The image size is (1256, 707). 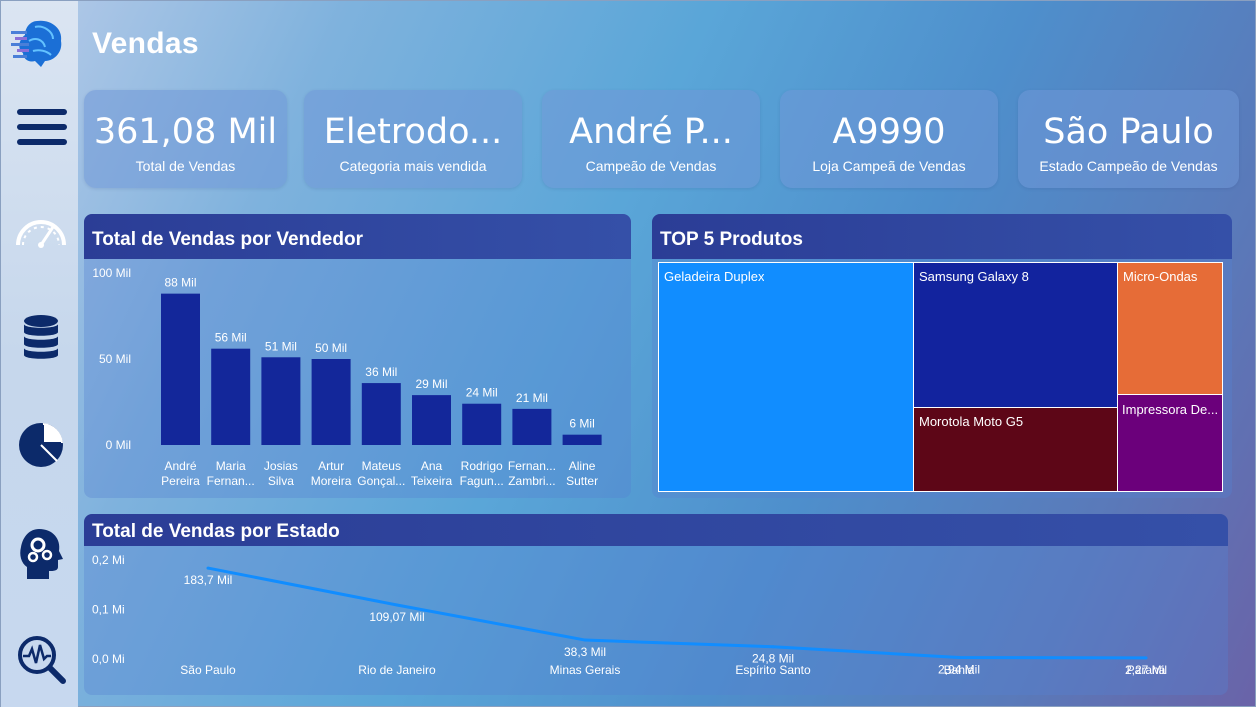 What do you see at coordinates (432, 481) in the screenshot?
I see `x-tick-label: Teixeira` at bounding box center [432, 481].